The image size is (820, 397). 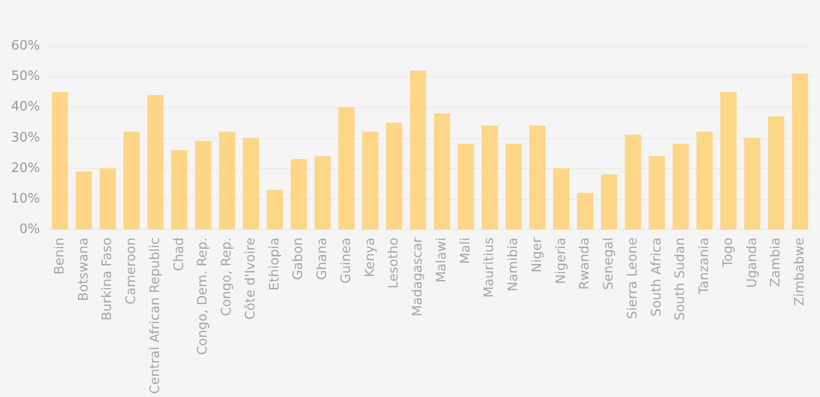 What do you see at coordinates (466, 251) in the screenshot?
I see `x-tick-label: Mali` at bounding box center [466, 251].